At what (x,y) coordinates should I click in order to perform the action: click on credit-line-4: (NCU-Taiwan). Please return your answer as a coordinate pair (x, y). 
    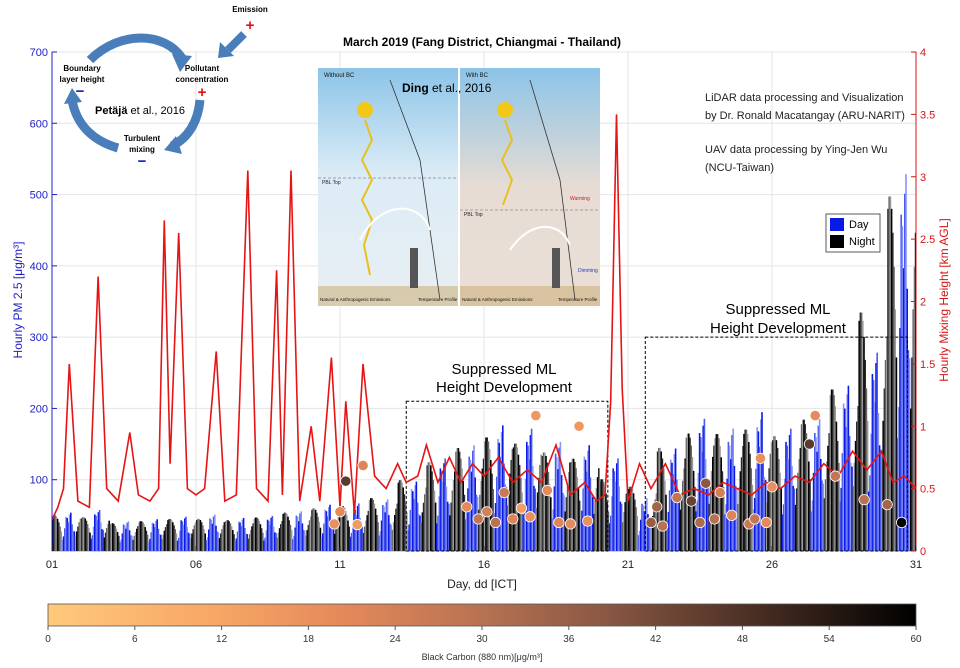
    Looking at the image, I should click on (739, 168).